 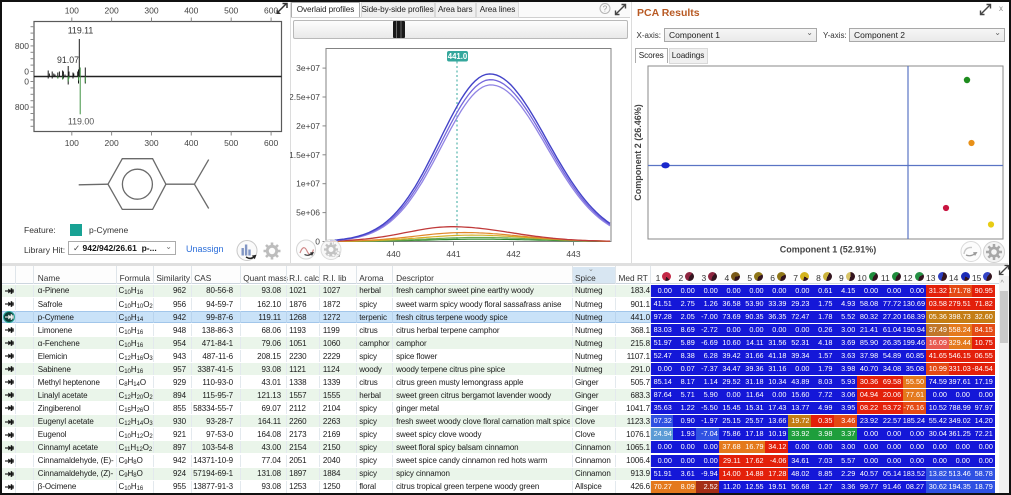 I want to click on svg-text: 441, so click(x=453, y=254).